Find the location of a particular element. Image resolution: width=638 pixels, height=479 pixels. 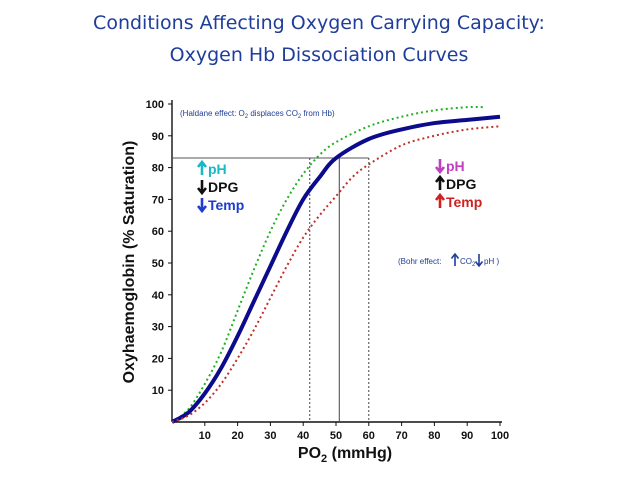

x-tick-label: 40 is located at coordinates (303, 436).